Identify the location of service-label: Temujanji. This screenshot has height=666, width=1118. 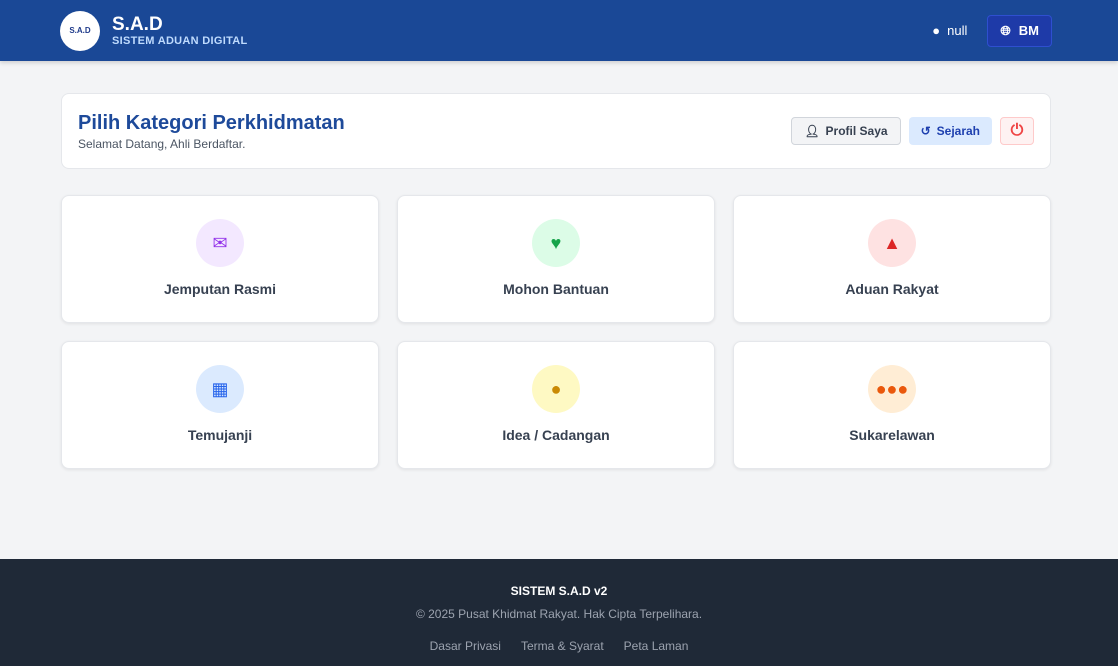
(220, 435).